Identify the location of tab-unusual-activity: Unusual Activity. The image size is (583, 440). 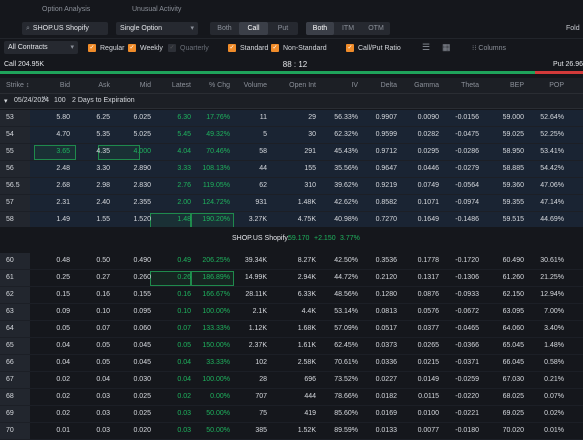
(157, 9).